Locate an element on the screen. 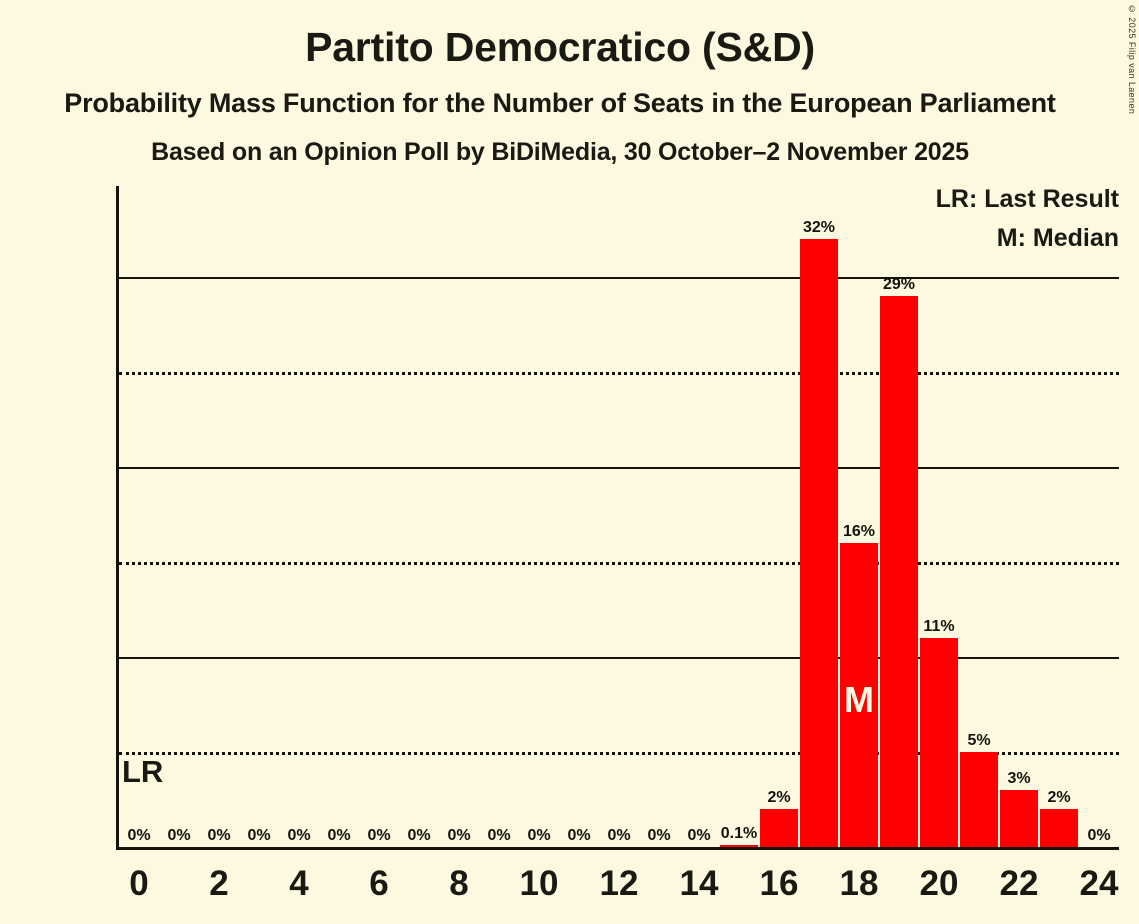 The height and width of the screenshot is (924, 1139). bar-label-seat-14: 0% is located at coordinates (699, 835).